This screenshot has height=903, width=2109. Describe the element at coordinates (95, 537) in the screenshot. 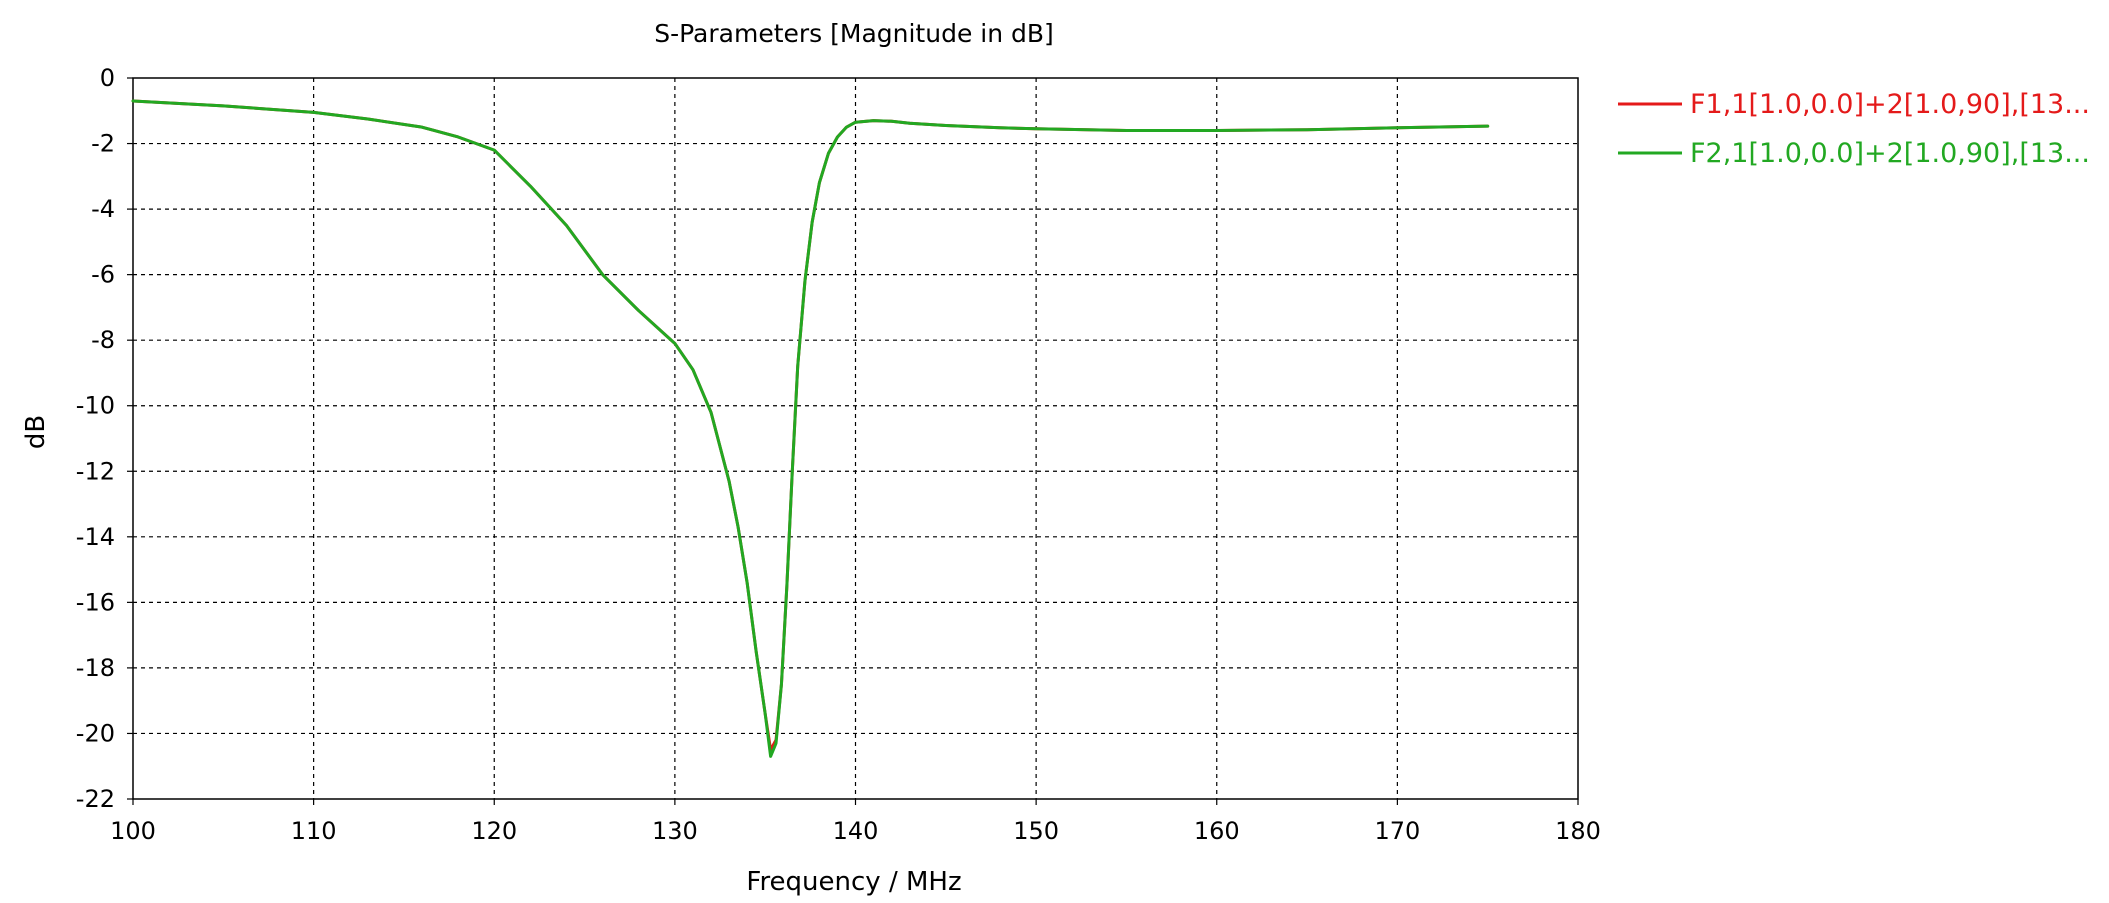

I see `y-tick-label: -14` at that location.